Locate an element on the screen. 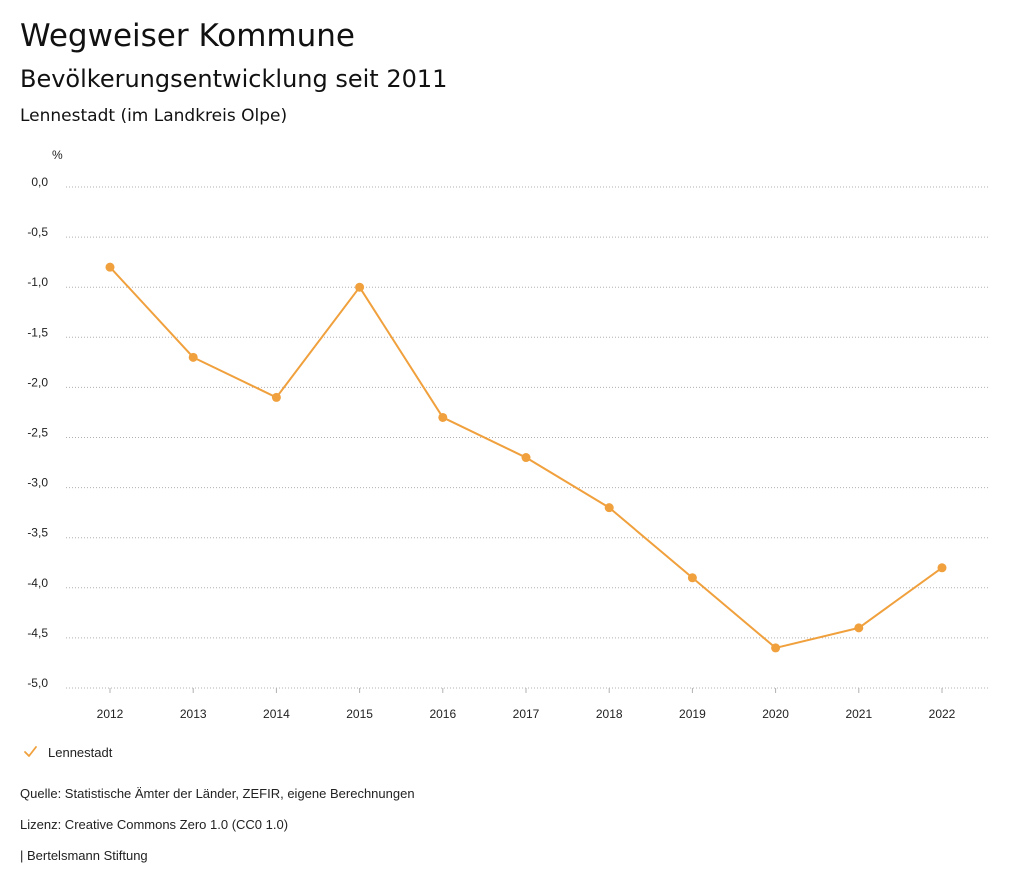  y-tick-label: -5,0 is located at coordinates (37, 683).